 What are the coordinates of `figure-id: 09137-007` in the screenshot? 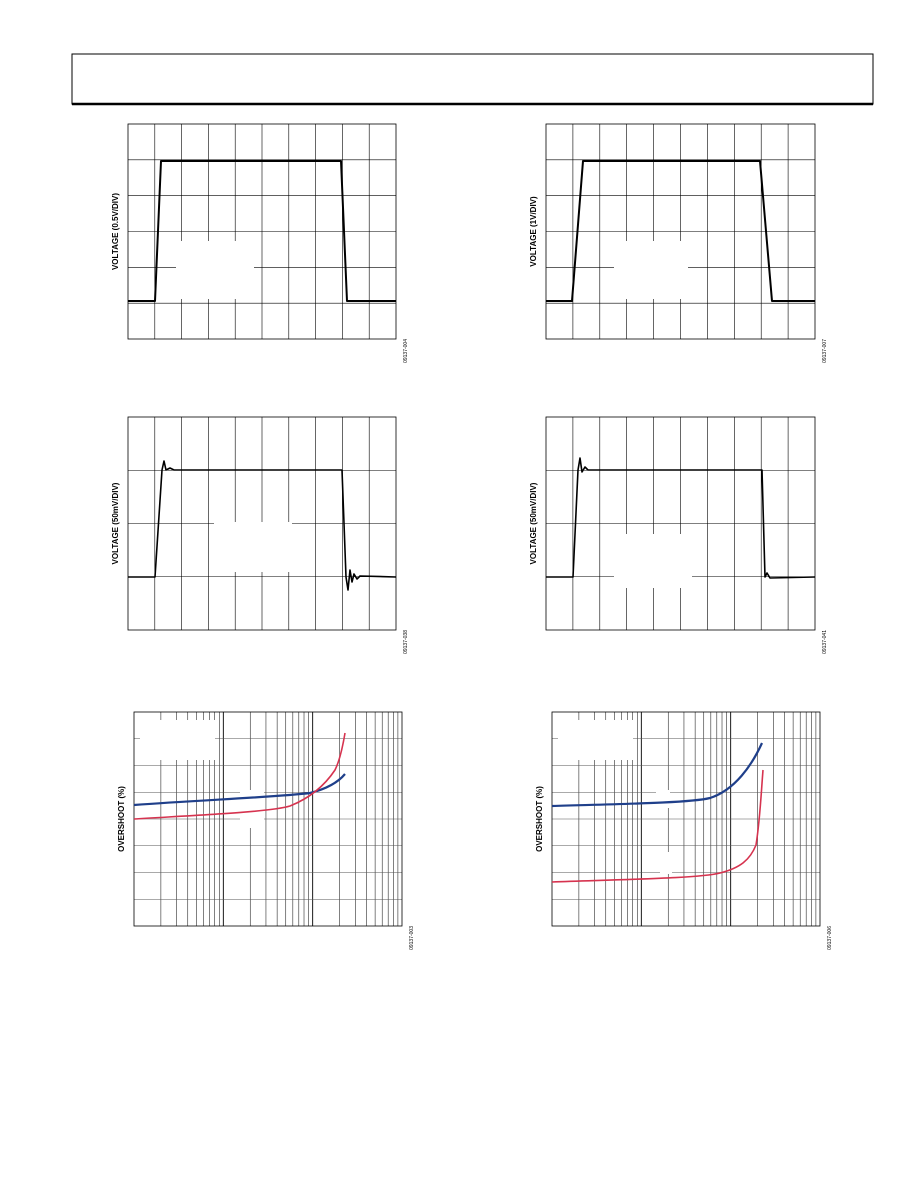 It's located at (825, 351).